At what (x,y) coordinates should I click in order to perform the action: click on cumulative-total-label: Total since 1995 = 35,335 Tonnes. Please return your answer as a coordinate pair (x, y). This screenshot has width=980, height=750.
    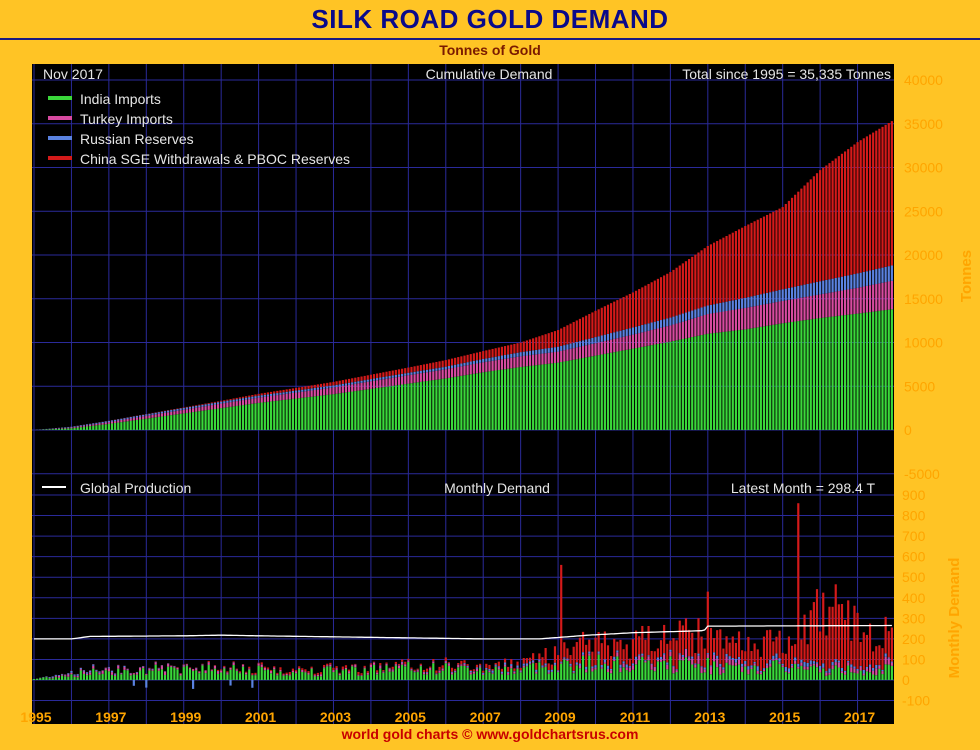
    Looking at the image, I should click on (786, 74).